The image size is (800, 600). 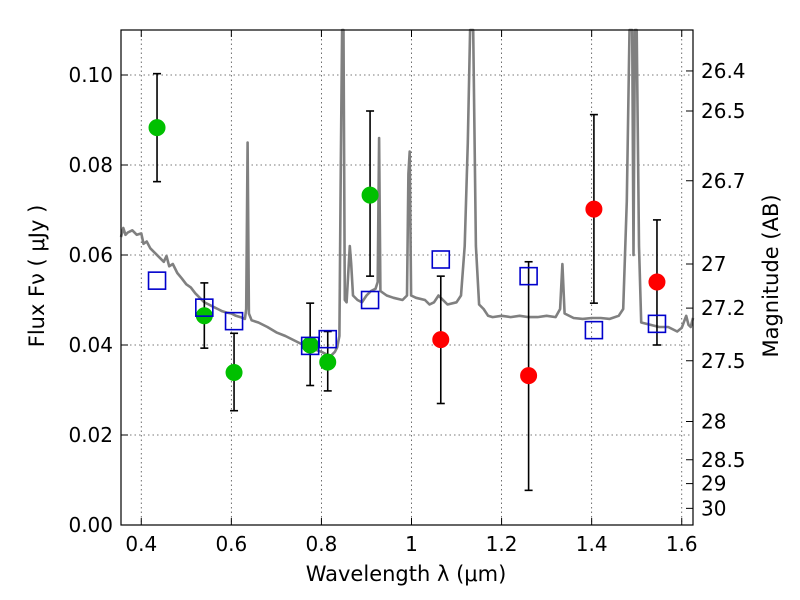 What do you see at coordinates (723, 308) in the screenshot?
I see `magnitude-tick-label: 27.2` at bounding box center [723, 308].